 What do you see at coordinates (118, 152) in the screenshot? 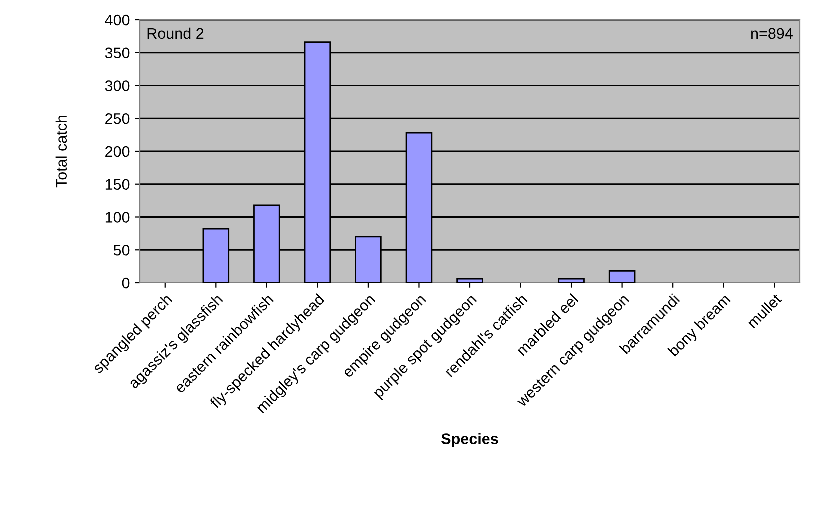
I see `y-tick-label: 200` at bounding box center [118, 152].